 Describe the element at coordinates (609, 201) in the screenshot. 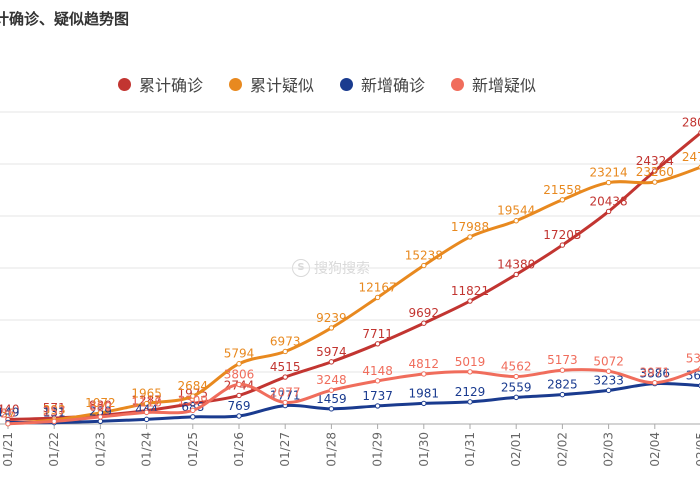

I see `data-label: 20438` at that location.